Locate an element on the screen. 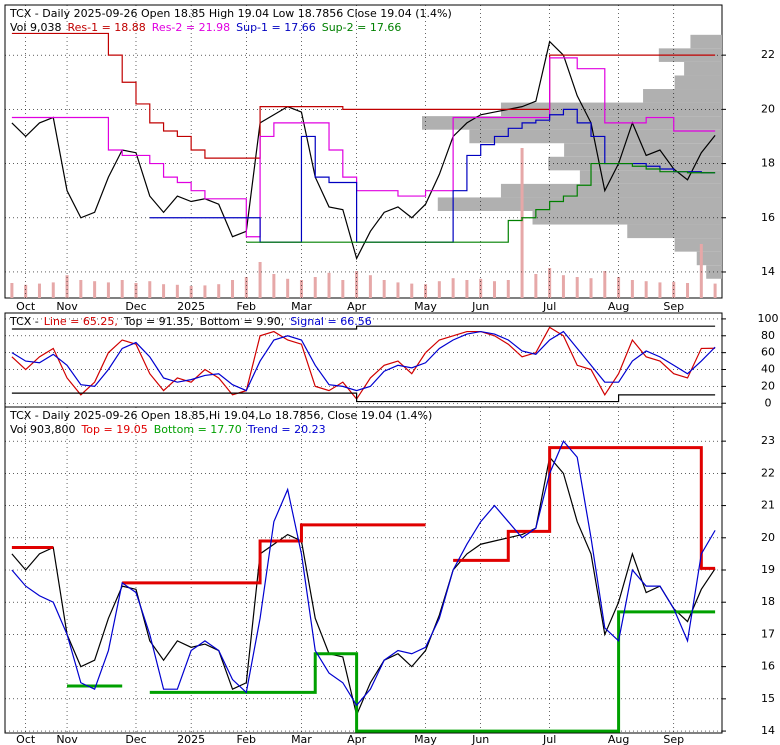  legend-entry: Sup-1 = 17.66 is located at coordinates (276, 27).